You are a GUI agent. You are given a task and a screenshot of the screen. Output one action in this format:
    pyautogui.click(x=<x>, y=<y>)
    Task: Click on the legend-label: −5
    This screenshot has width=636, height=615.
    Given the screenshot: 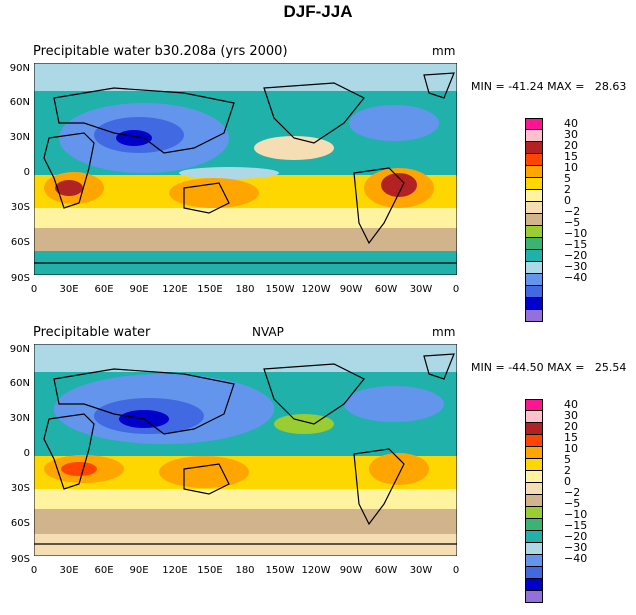 What is the action you would take?
    pyautogui.click(x=572, y=222)
    